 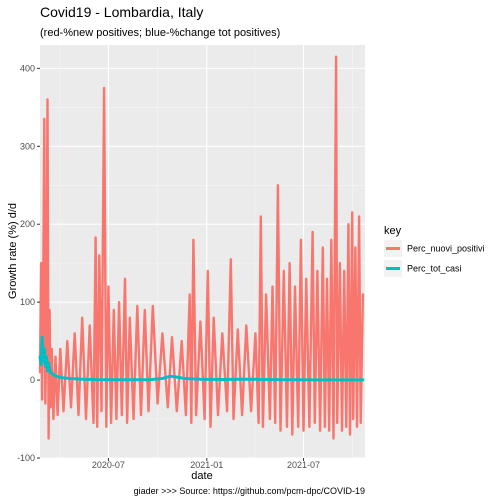 I want to click on legend: key Perc_nuovi_positivi Perc_tot_casi, so click(x=434, y=251).